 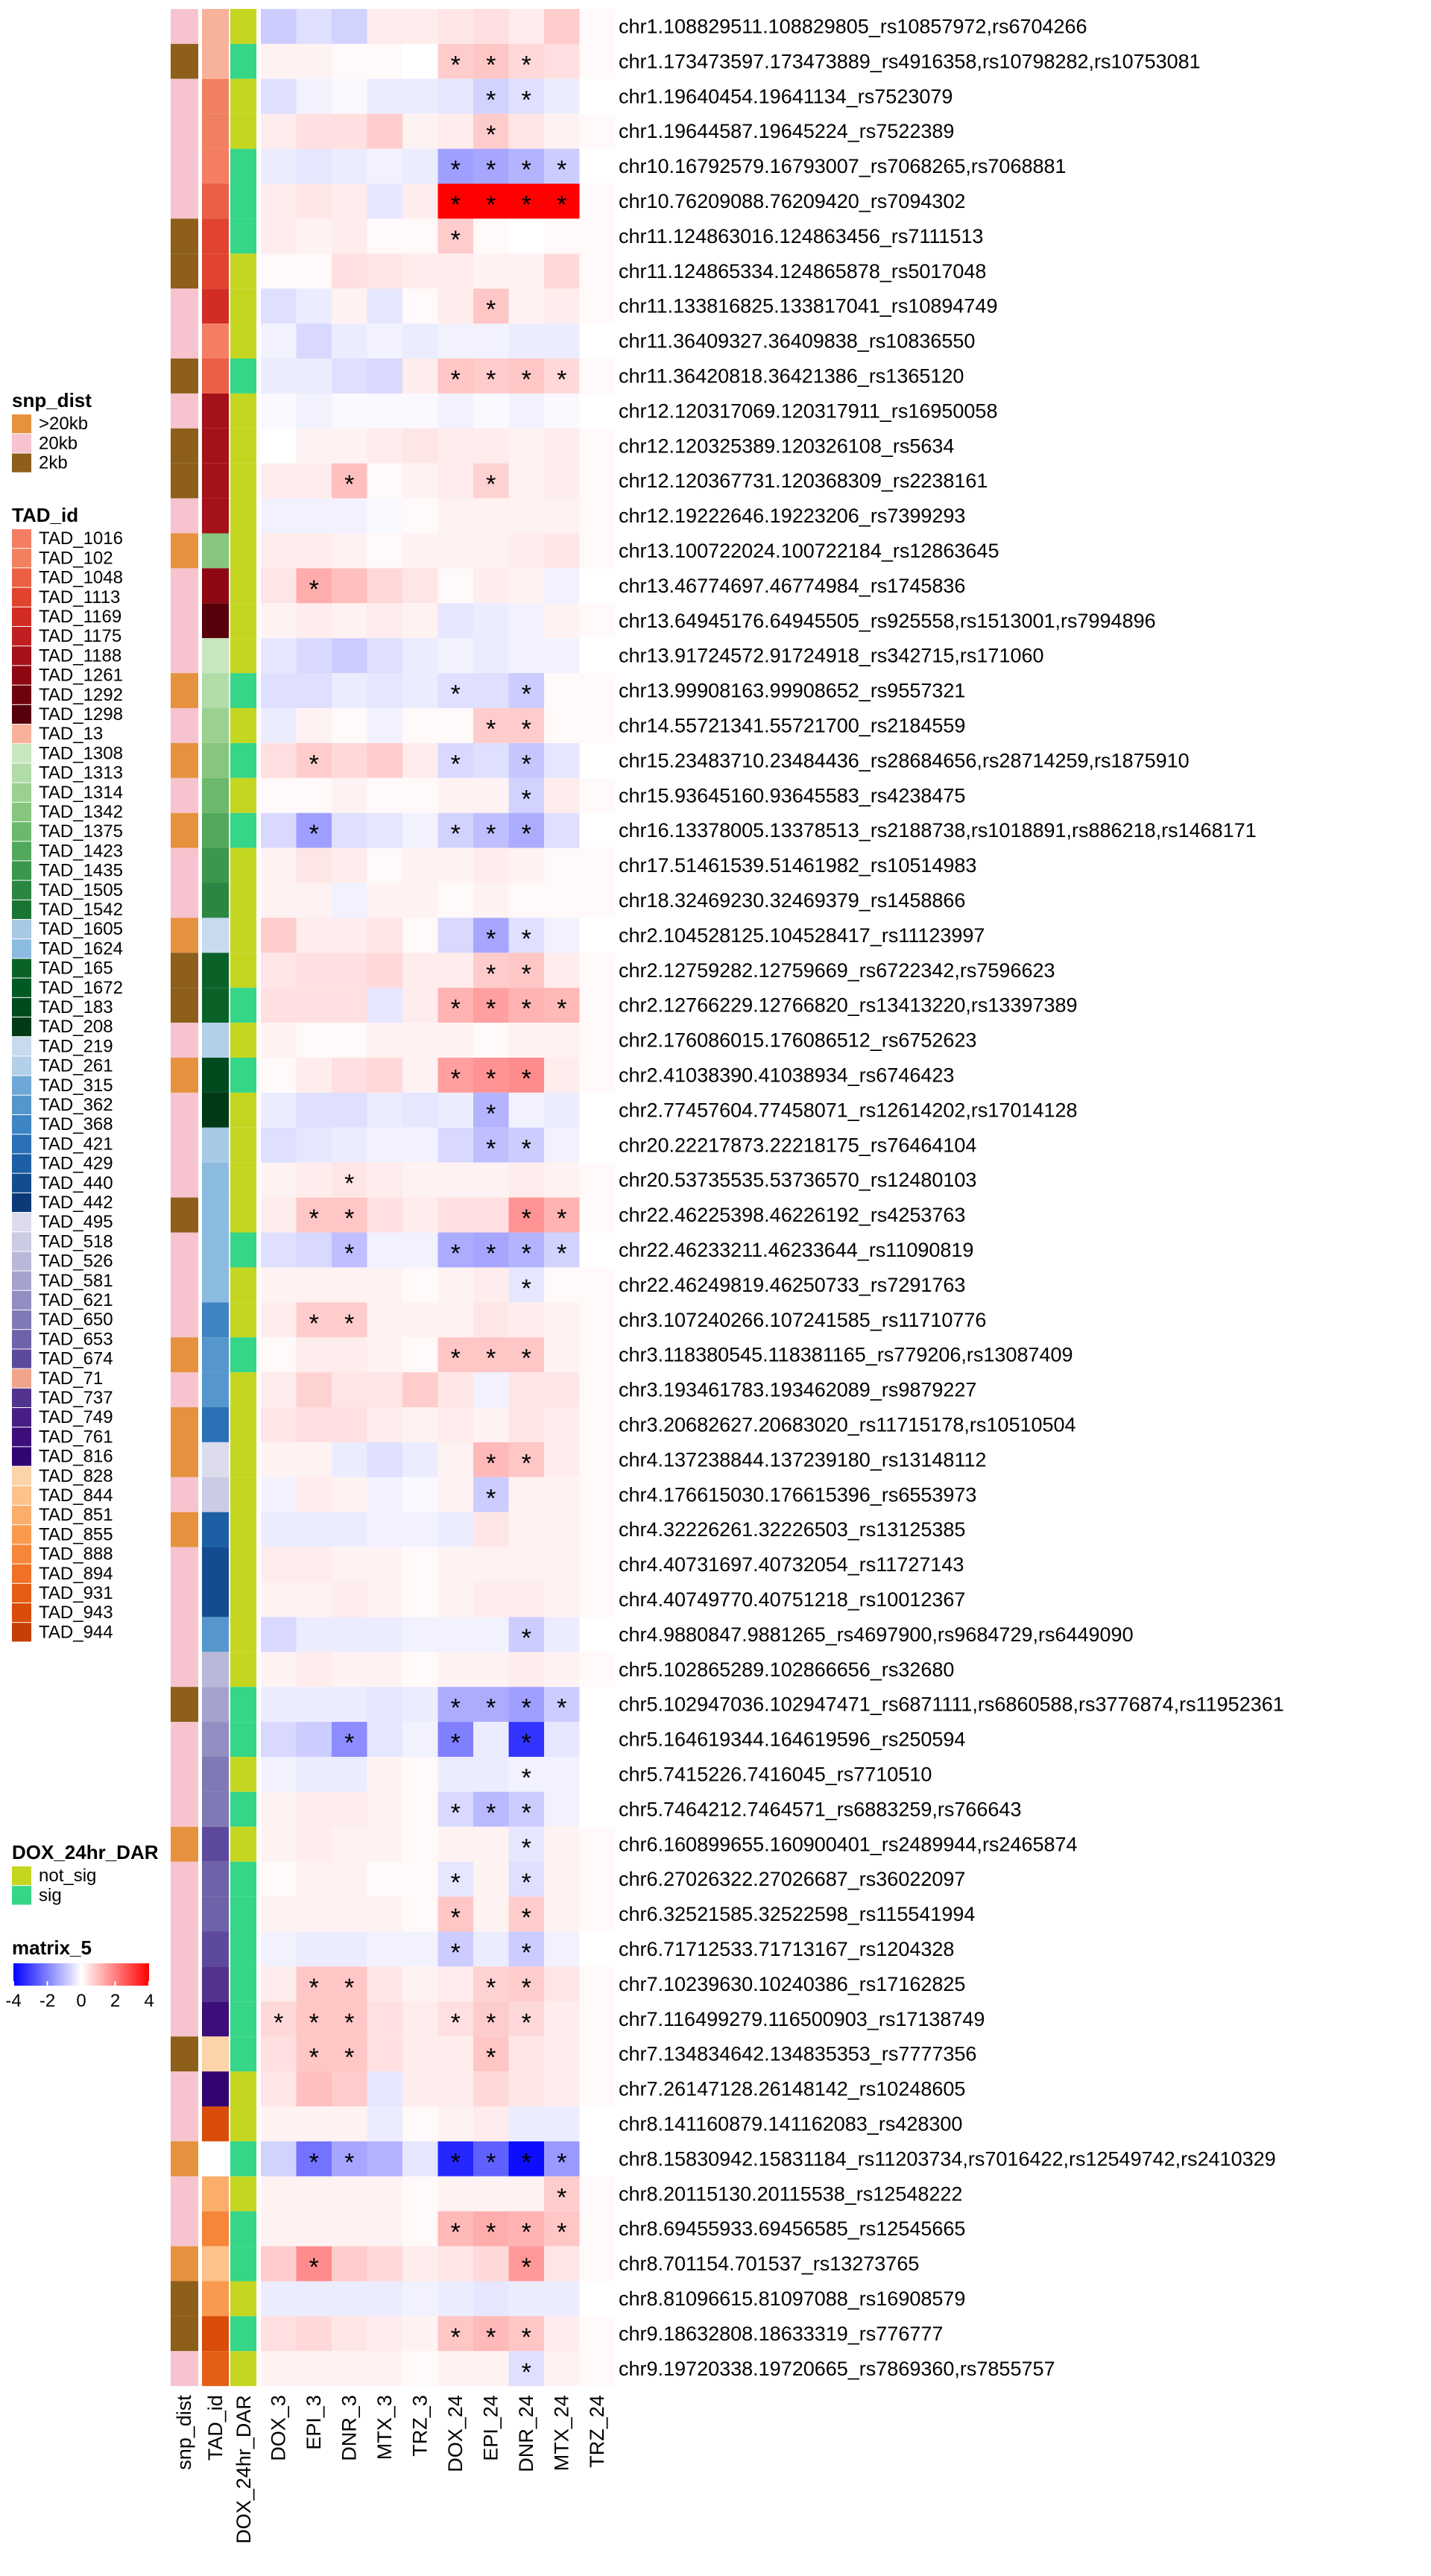 What do you see at coordinates (791, 2123) in the screenshot?
I see `row-label: chr8.141160879.141162083_rs428300` at bounding box center [791, 2123].